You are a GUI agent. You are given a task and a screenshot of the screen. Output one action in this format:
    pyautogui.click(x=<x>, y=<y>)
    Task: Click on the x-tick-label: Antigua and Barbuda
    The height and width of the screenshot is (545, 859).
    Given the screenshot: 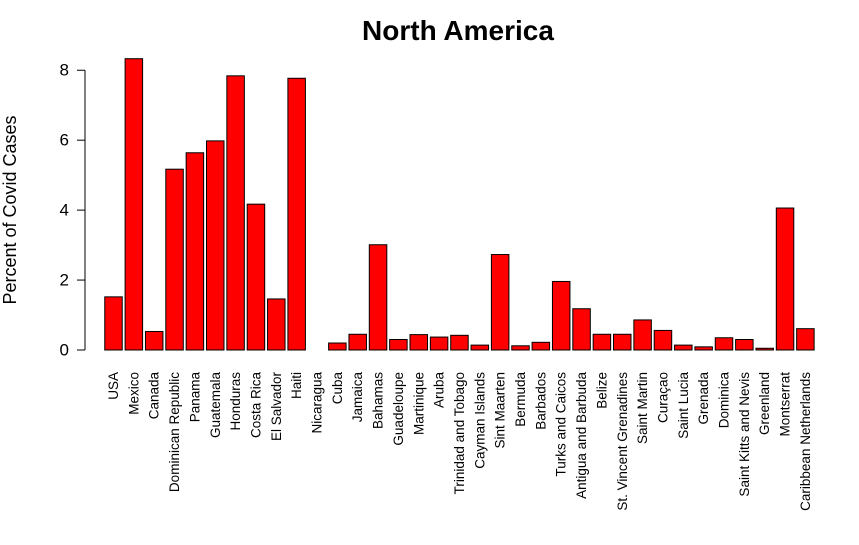 What is the action you would take?
    pyautogui.click(x=581, y=435)
    